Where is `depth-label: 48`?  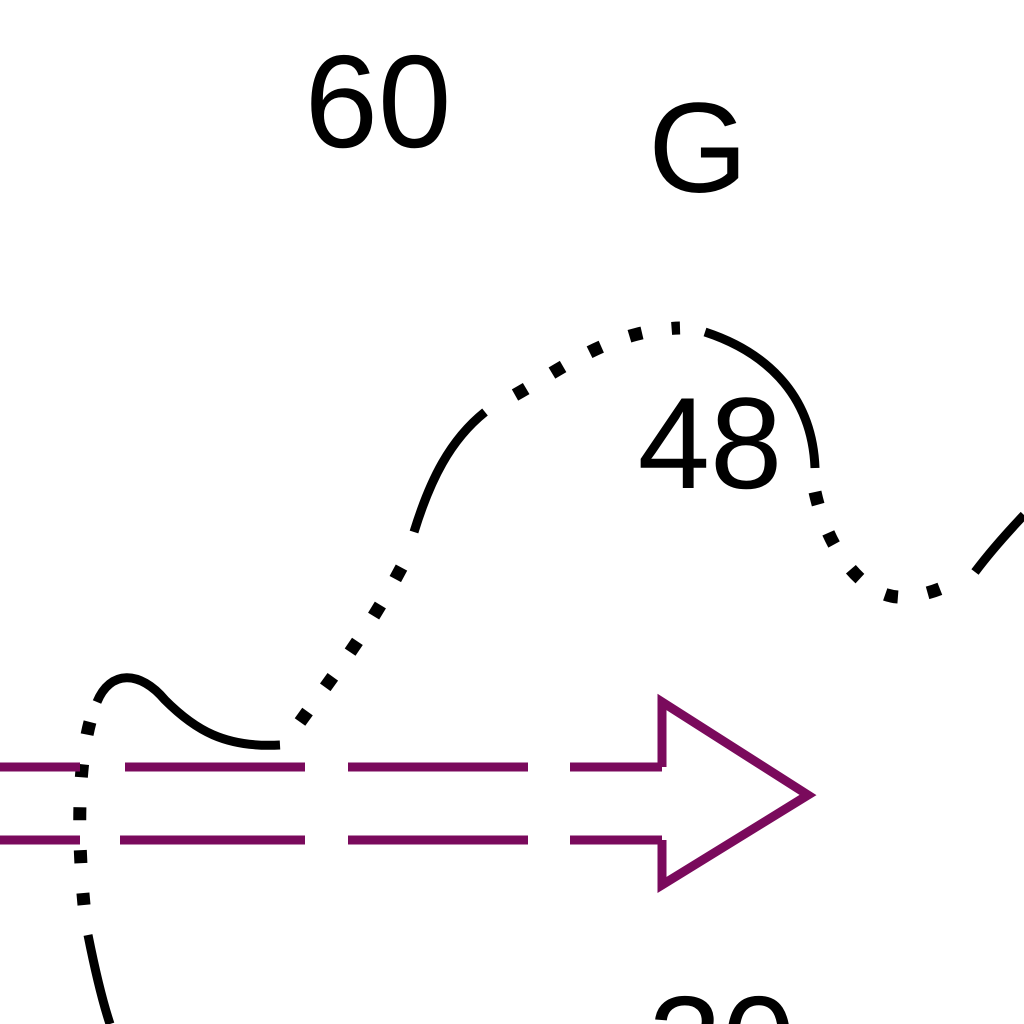
depth-label: 48 is located at coordinates (710, 443).